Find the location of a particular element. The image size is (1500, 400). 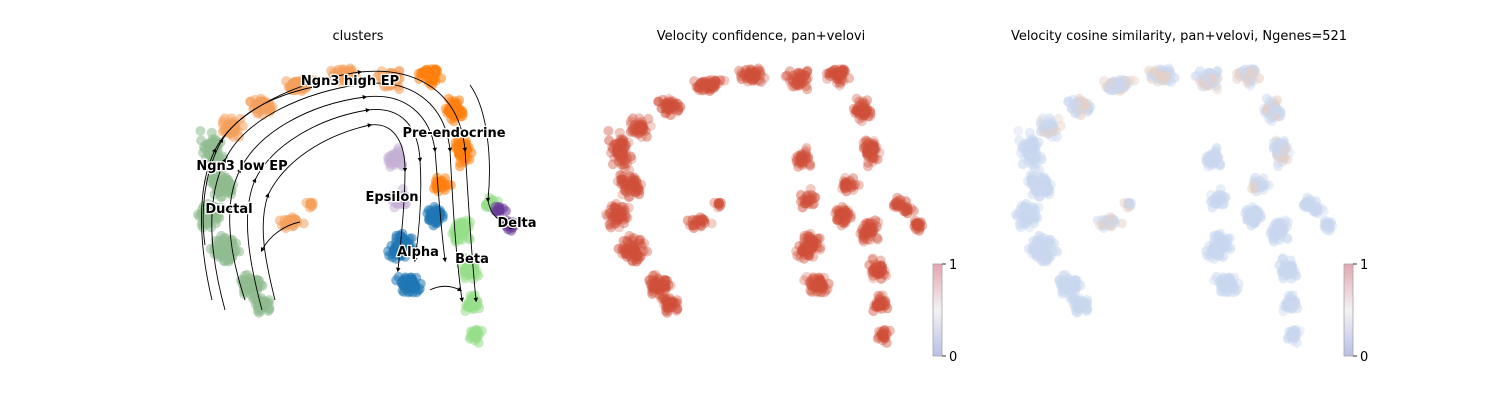

colorbar-tick-max: 1 is located at coordinates (1364, 265).